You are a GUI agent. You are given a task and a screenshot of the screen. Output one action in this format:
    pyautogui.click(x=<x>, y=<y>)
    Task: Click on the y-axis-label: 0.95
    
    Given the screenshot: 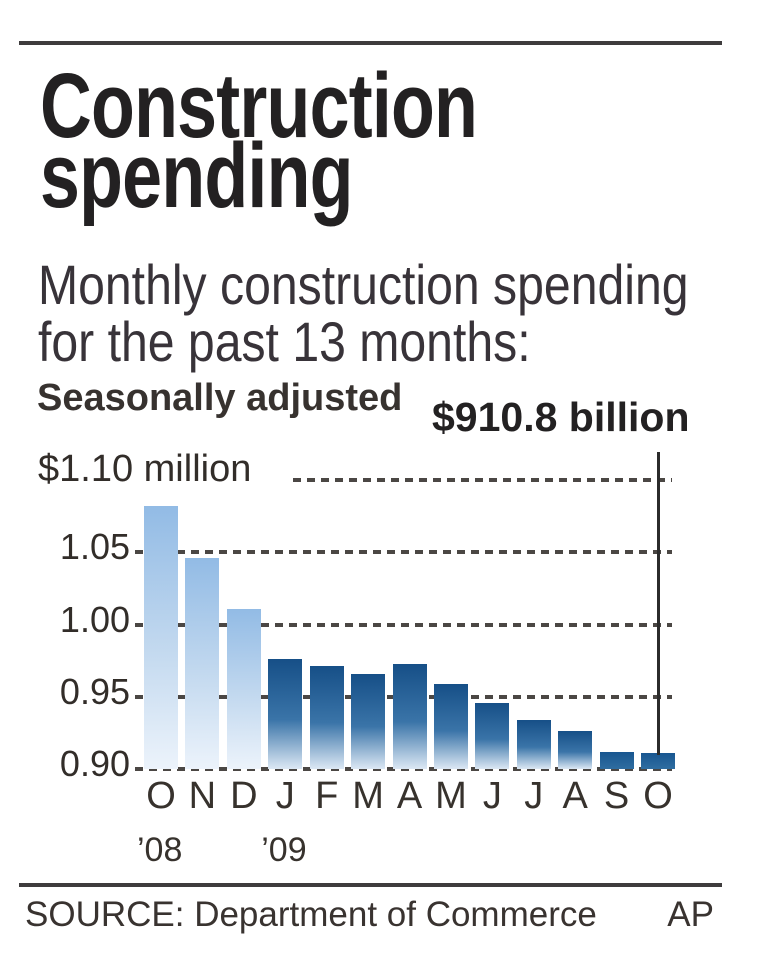 What is the action you would take?
    pyautogui.click(x=94, y=691)
    